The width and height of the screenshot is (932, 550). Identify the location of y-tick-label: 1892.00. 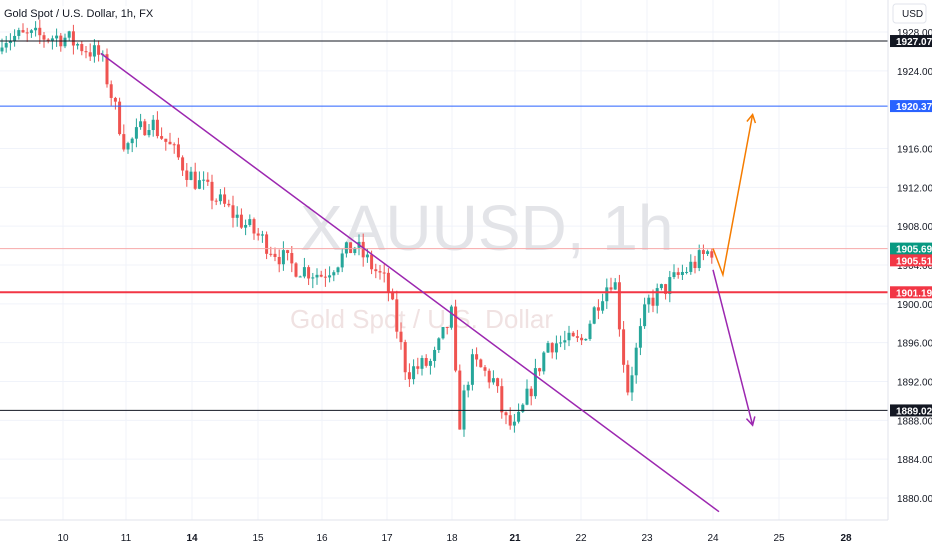
(914, 383).